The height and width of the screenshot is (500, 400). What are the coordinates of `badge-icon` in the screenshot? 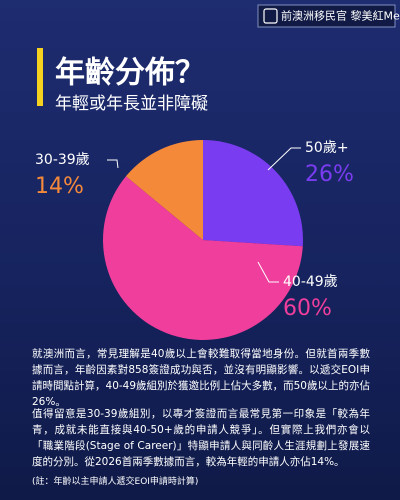 It's located at (270, 16).